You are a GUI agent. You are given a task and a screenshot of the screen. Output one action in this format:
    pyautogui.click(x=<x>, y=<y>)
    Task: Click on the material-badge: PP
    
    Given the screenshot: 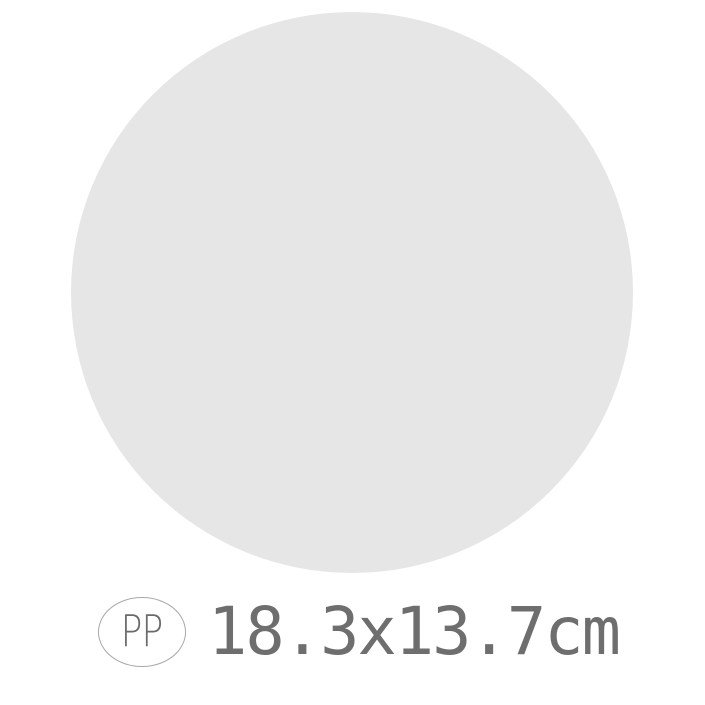 What is the action you would take?
    pyautogui.click(x=142, y=632)
    